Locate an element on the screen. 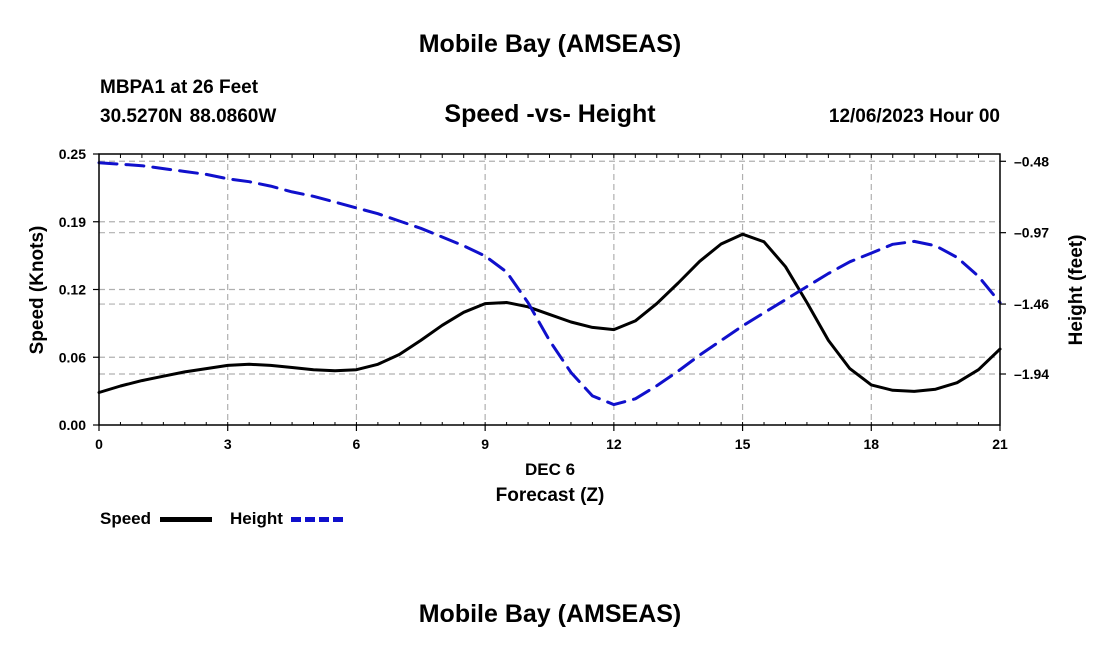 Image resolution: width=1100 pixels, height=650 pixels. y-axis-title: Speed (Knots) is located at coordinates (37, 290).